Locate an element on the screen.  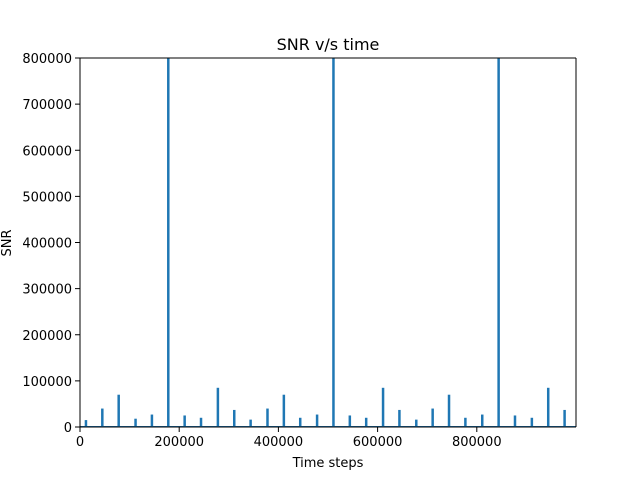
y-tick-label: 600000 is located at coordinates (47, 151).